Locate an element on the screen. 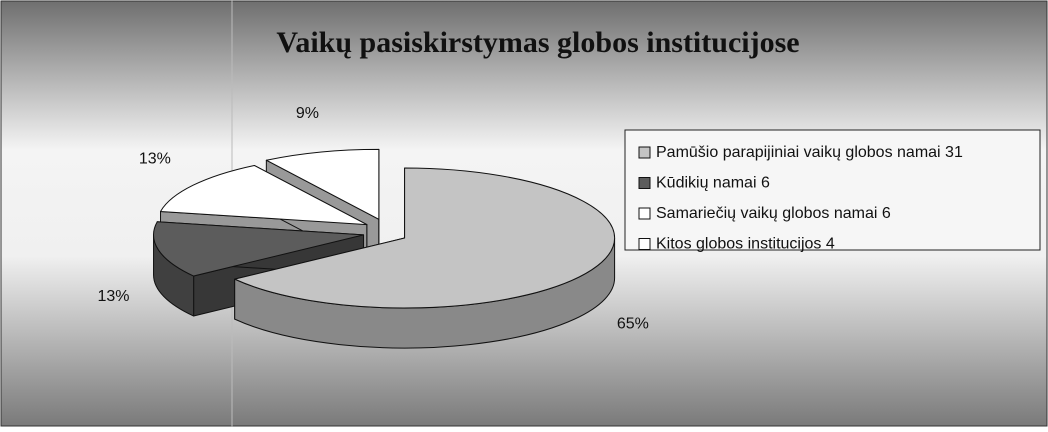  value-label: 65% is located at coordinates (633, 323).